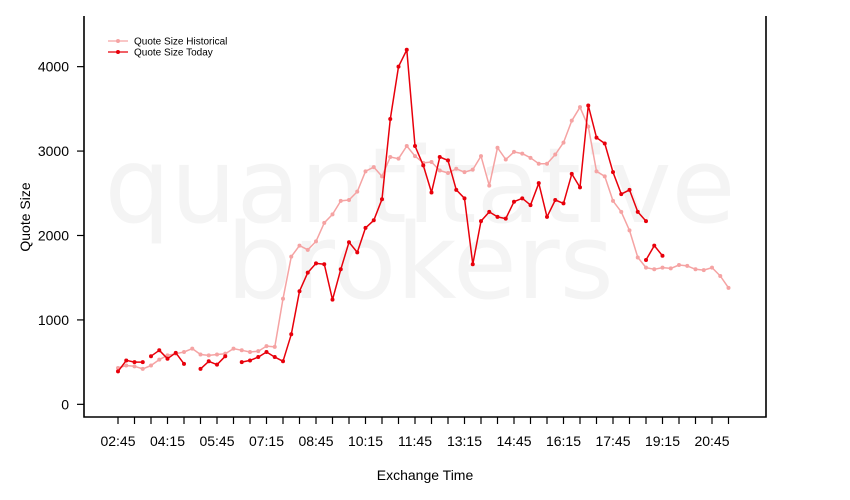 The height and width of the screenshot is (500, 850). I want to click on x-tick-label: 20:45, so click(711, 441).